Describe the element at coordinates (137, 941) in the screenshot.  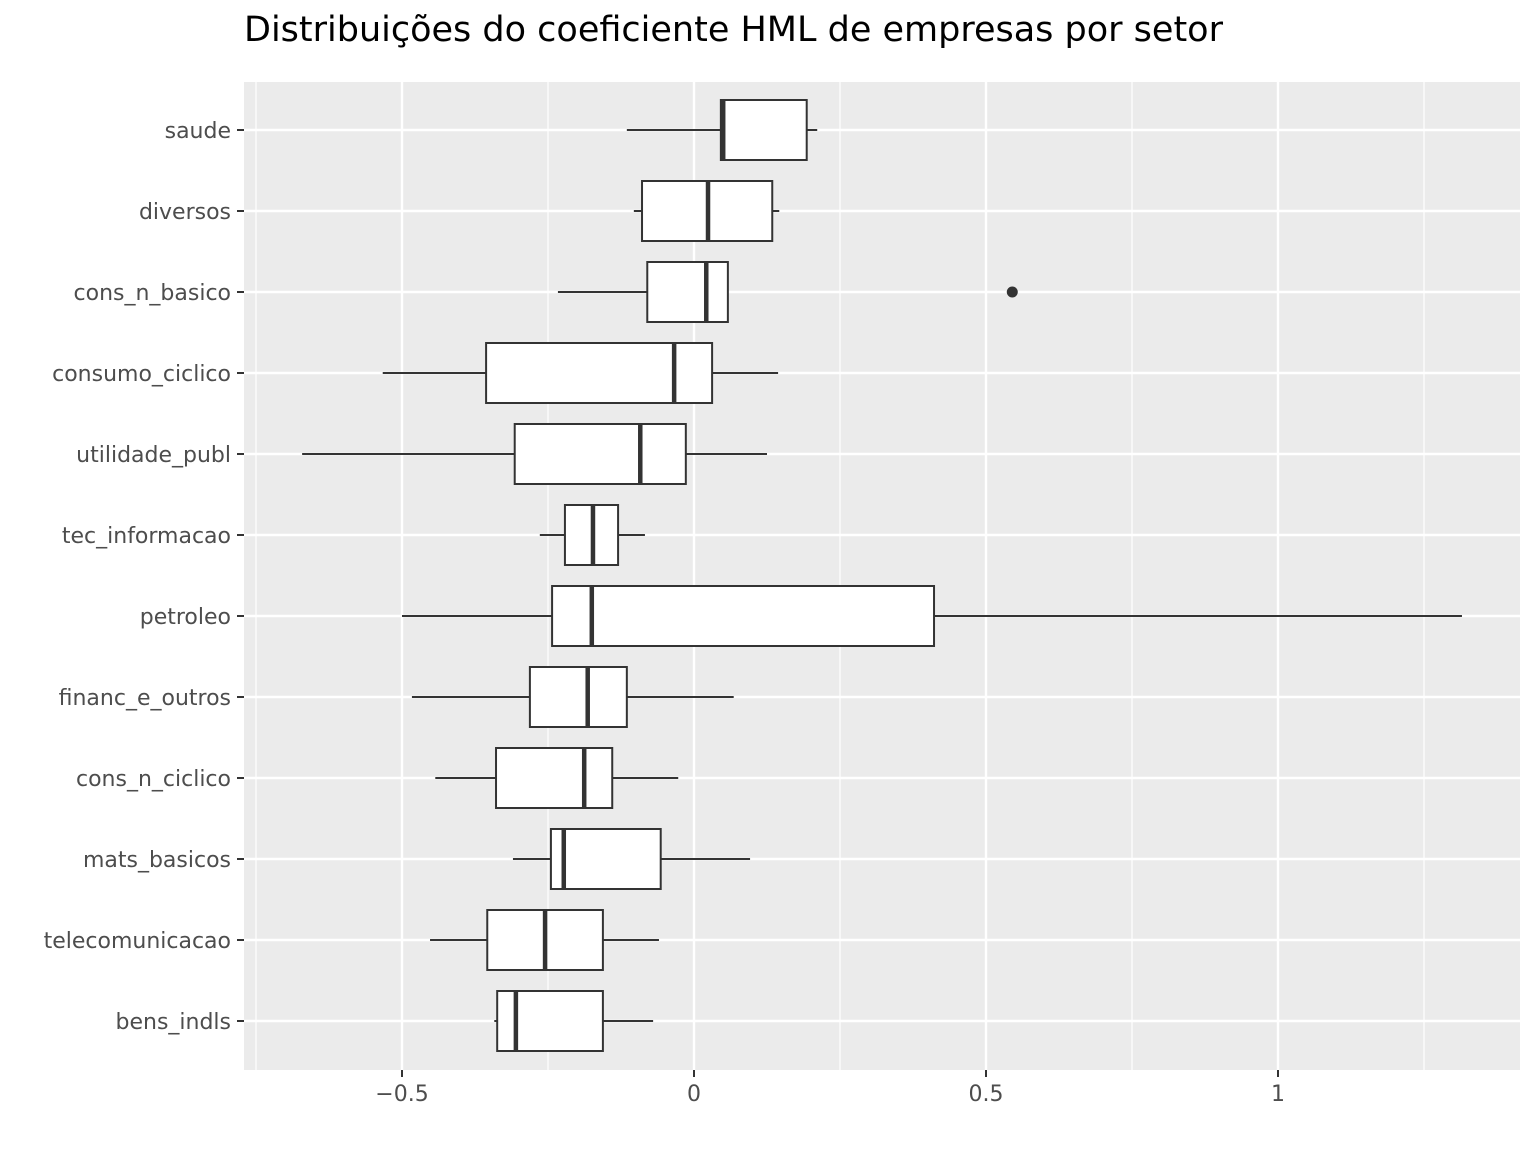
I see `y-tick-label: telecomunicacao` at that location.